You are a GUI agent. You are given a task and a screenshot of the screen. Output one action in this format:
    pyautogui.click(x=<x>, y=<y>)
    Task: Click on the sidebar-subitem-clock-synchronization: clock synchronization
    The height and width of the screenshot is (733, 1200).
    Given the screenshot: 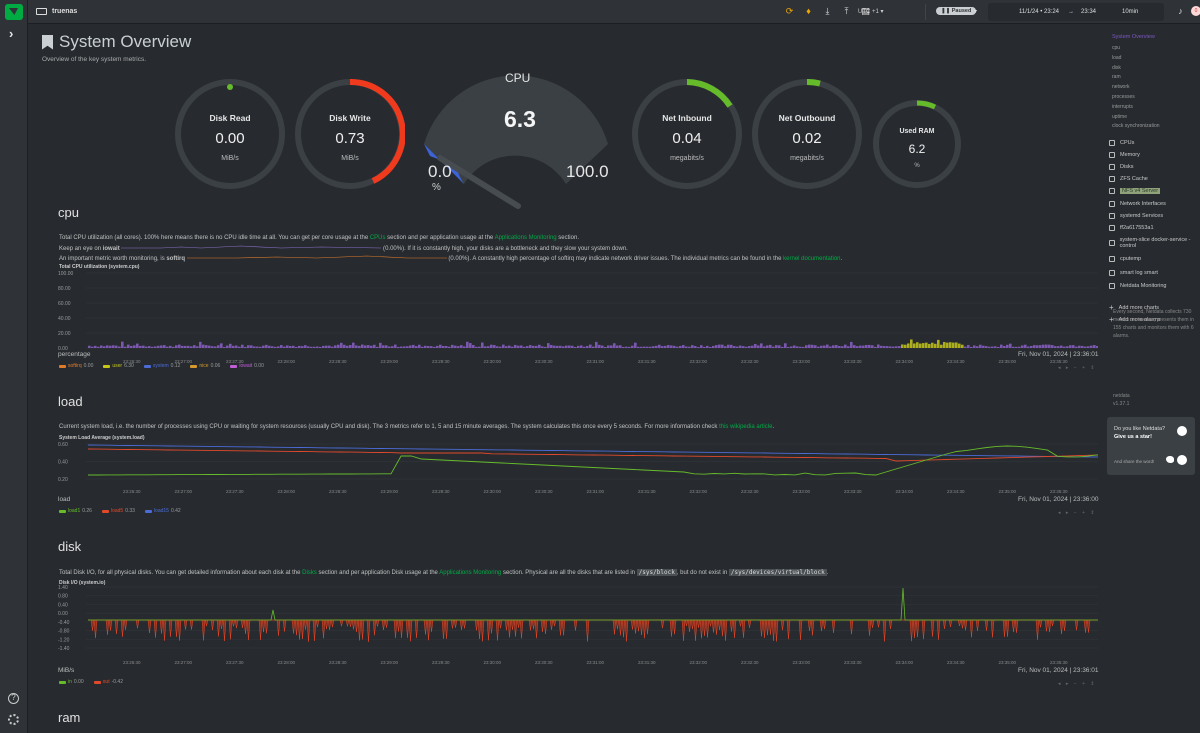 What is the action you would take?
    pyautogui.click(x=1136, y=126)
    